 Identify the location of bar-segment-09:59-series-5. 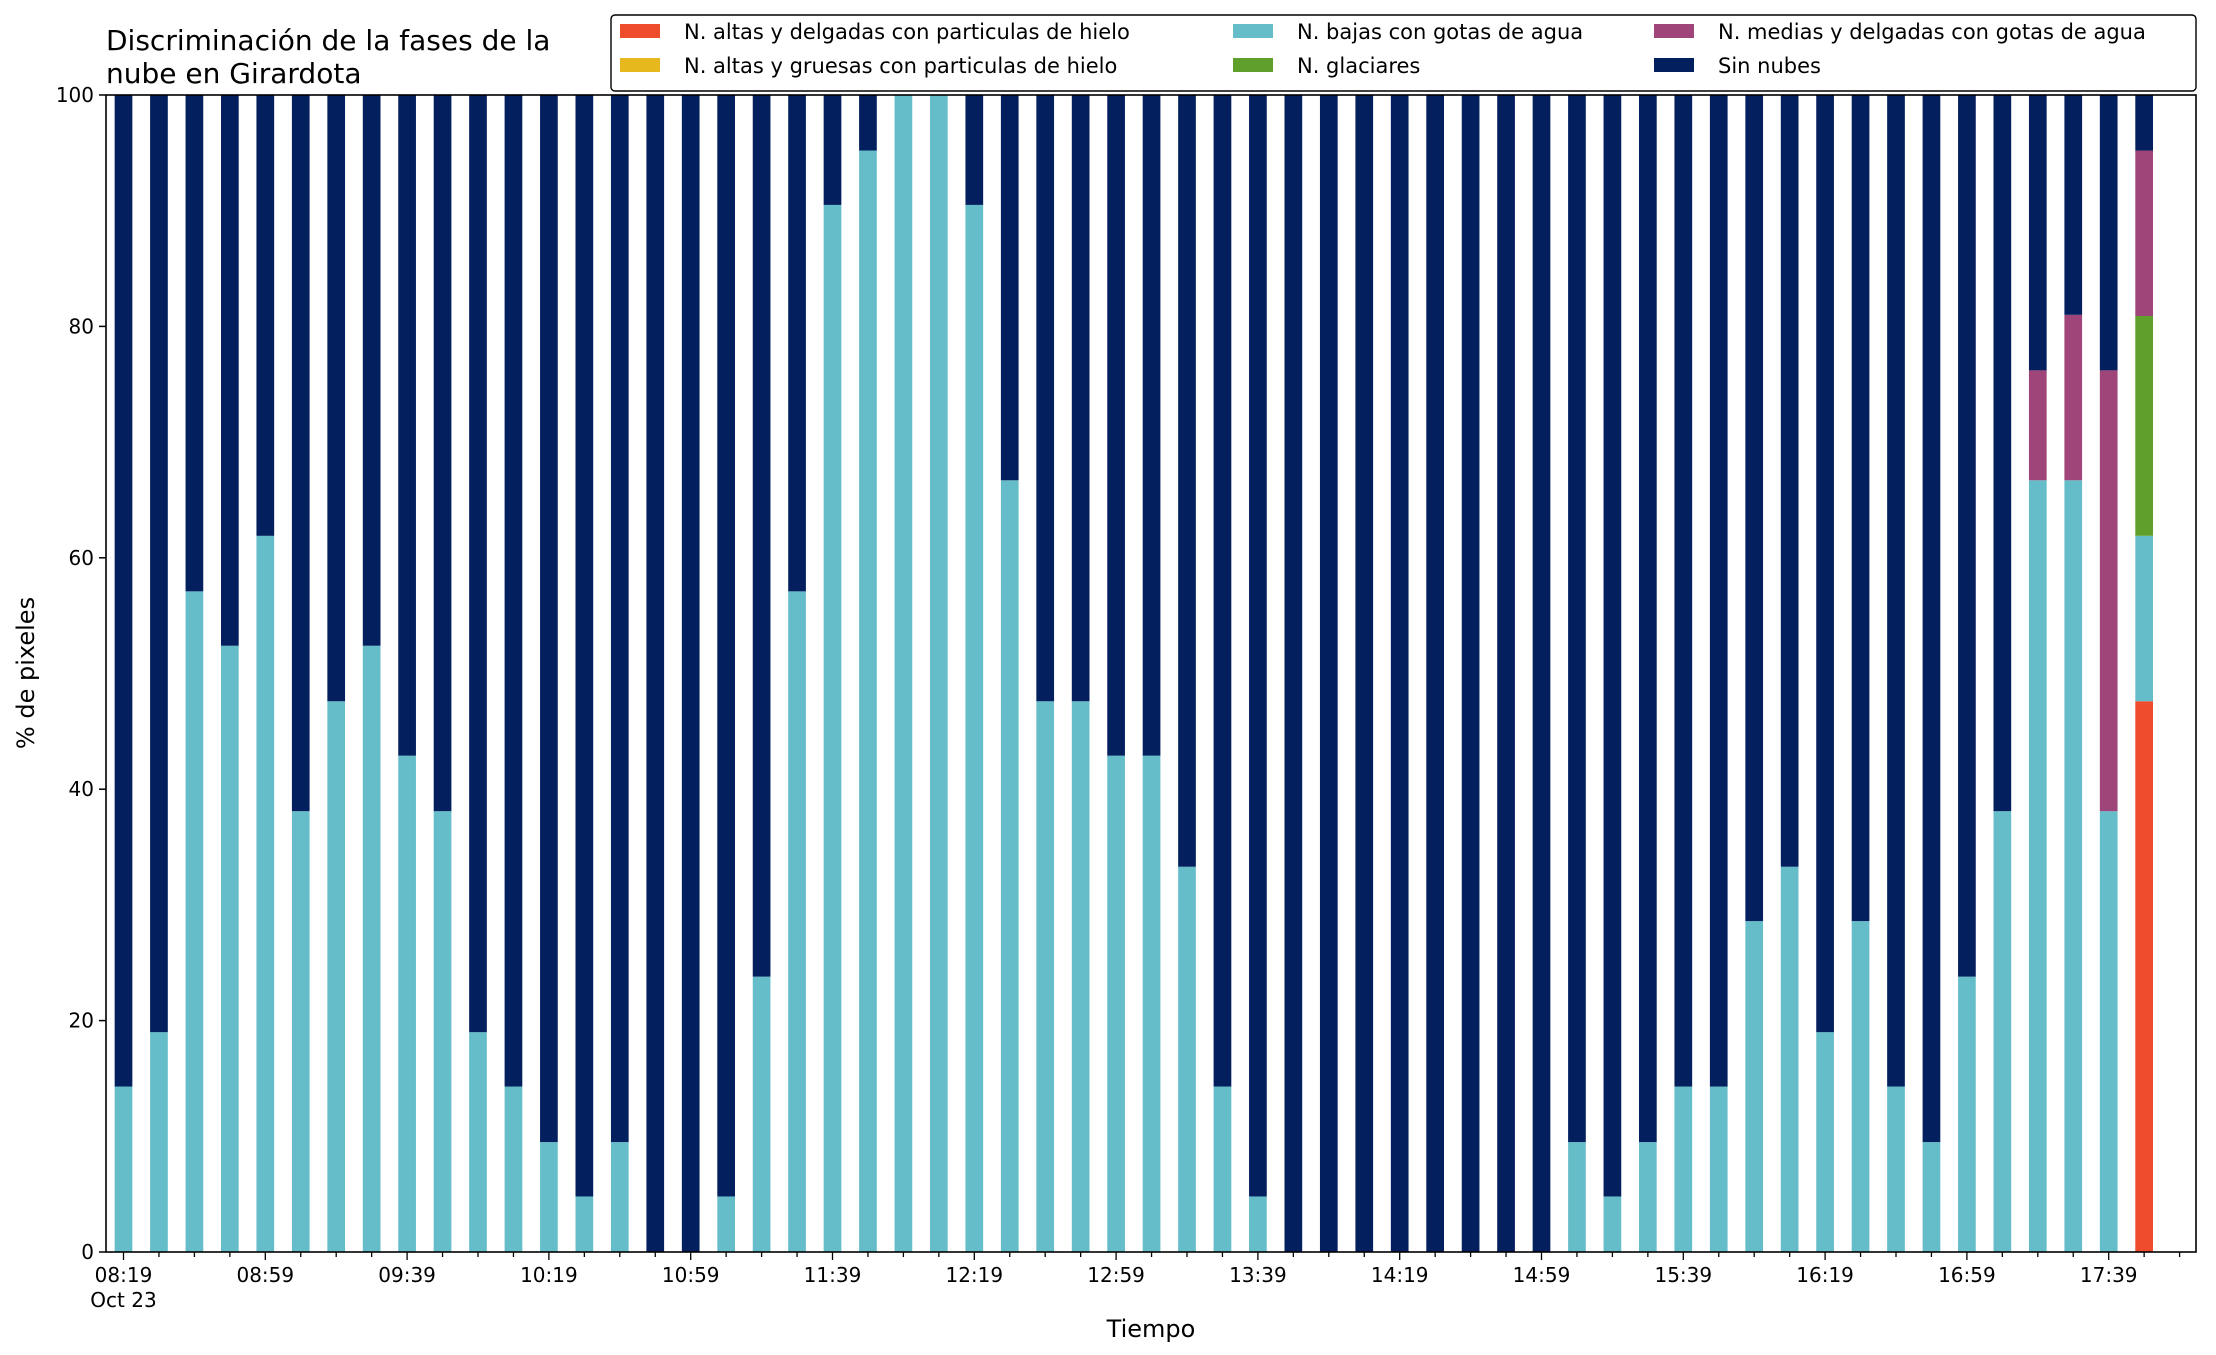
(478, 564).